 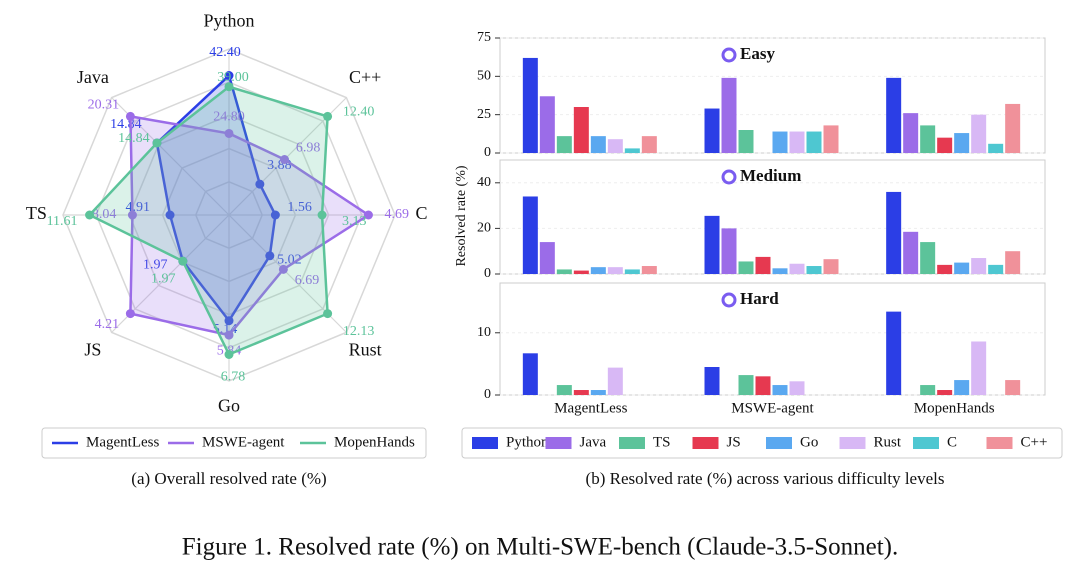 What do you see at coordinates (772, 408) in the screenshot?
I see `x-tick-label: MSWE-agent` at bounding box center [772, 408].